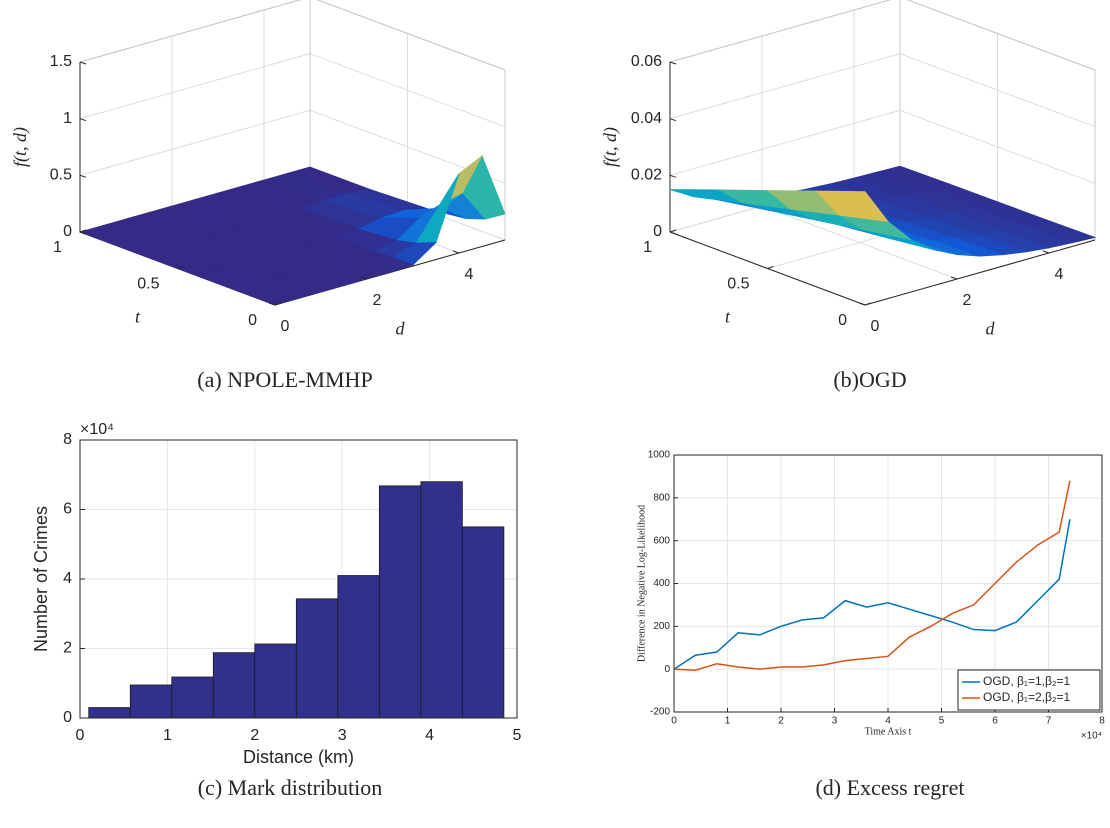  I want to click on legend-label: OGD, β₁=2,β₂=1, so click(1027, 697).